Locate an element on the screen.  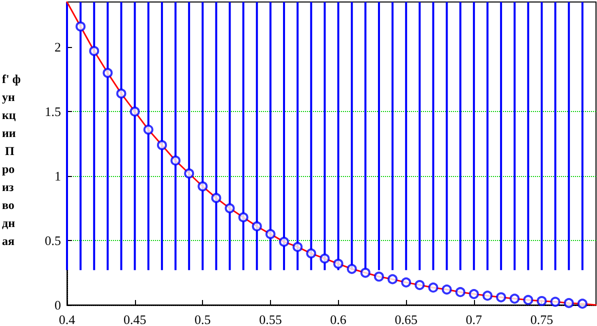
x-tick-label: 0.45 is located at coordinates (134, 319).